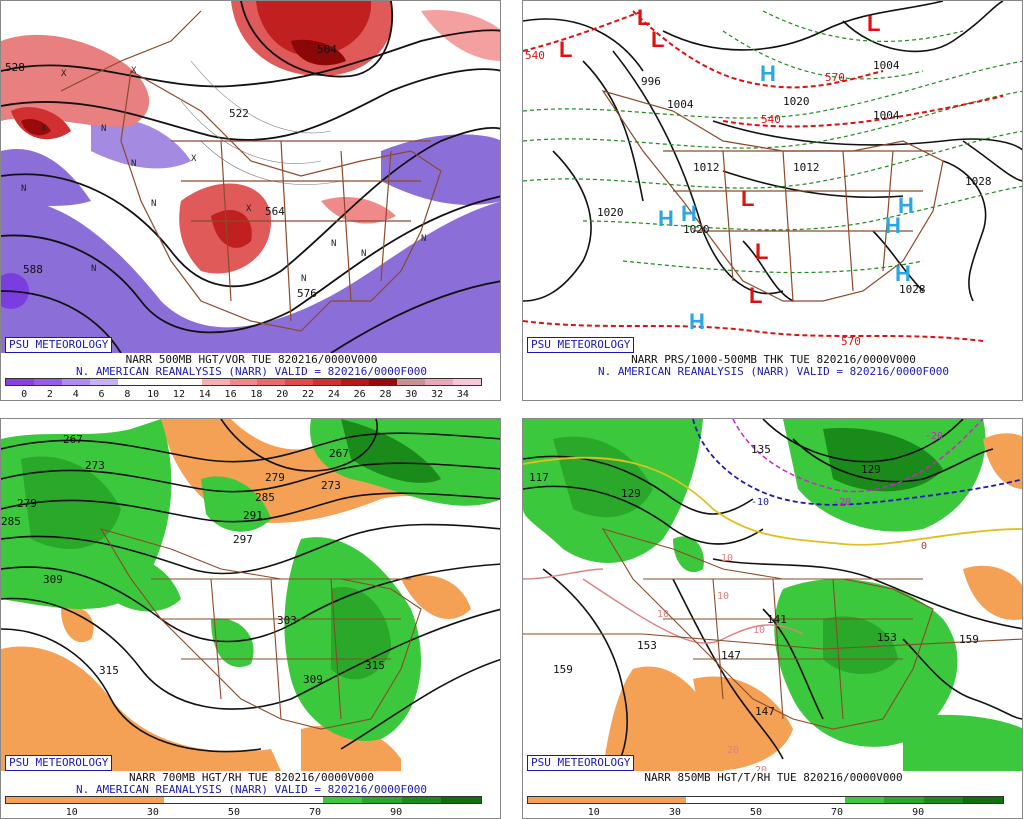 The width and height of the screenshot is (1024, 819). I want to click on panel-caption: NARR 500MB HGT/VOR TUE 820216/0000V000, so click(251, 359).